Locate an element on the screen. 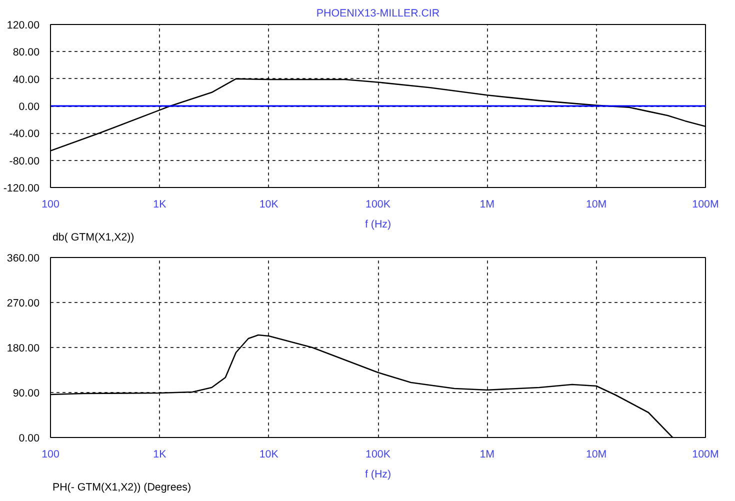 Image resolution: width=735 pixels, height=501 pixels. y-tick-label: 180.00 is located at coordinates (23, 348).